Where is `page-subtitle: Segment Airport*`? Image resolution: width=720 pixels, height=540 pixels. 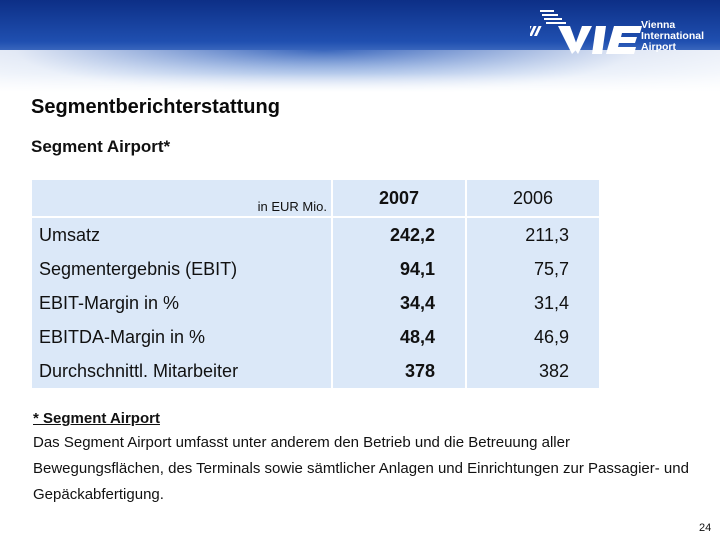 page-subtitle: Segment Airport* is located at coordinates (101, 146).